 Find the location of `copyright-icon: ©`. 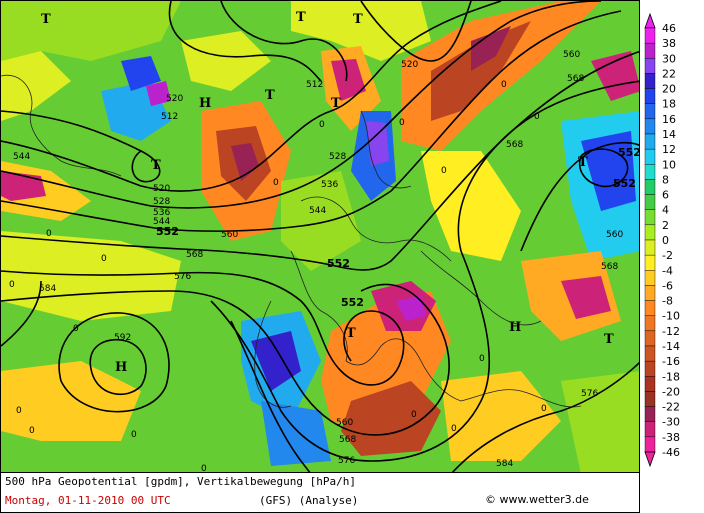

copyright-icon: © is located at coordinates (490, 499).